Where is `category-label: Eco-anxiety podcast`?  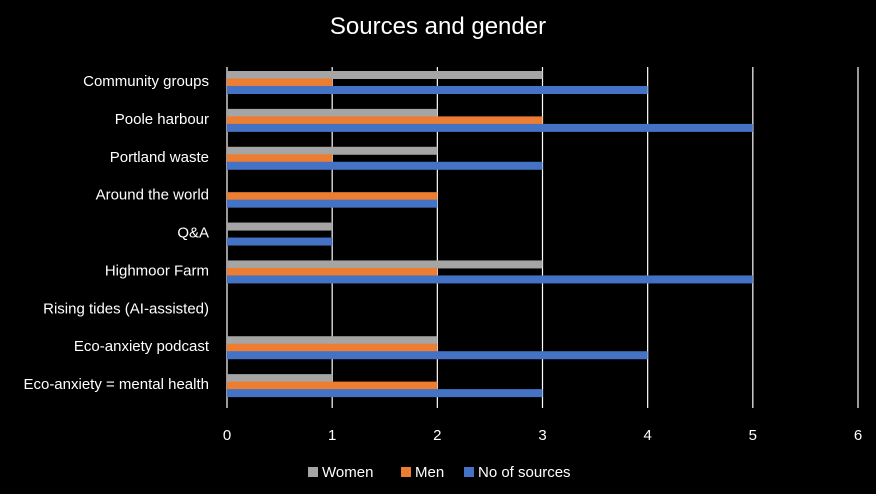
category-label: Eco-anxiety podcast is located at coordinates (142, 346).